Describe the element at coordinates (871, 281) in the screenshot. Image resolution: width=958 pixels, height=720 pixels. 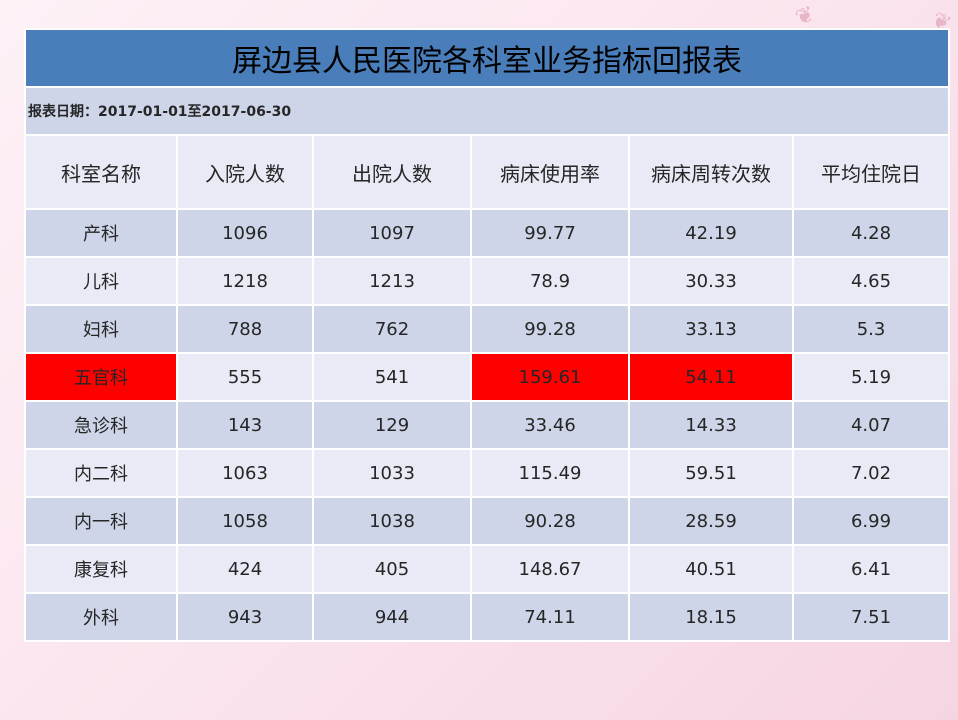
I see `table-cell: 4.65` at that location.